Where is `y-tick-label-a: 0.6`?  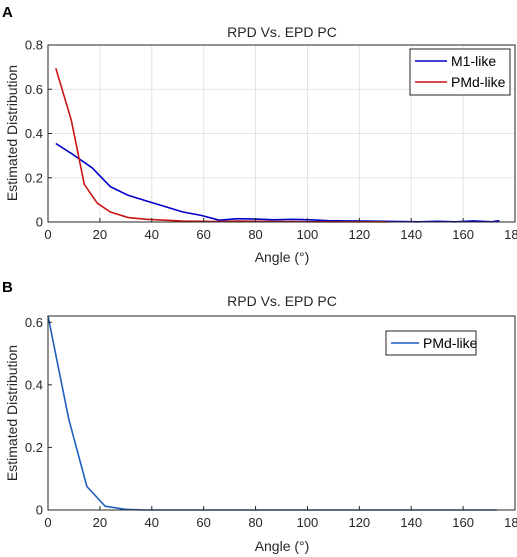 y-tick-label-a: 0.6 is located at coordinates (34, 89).